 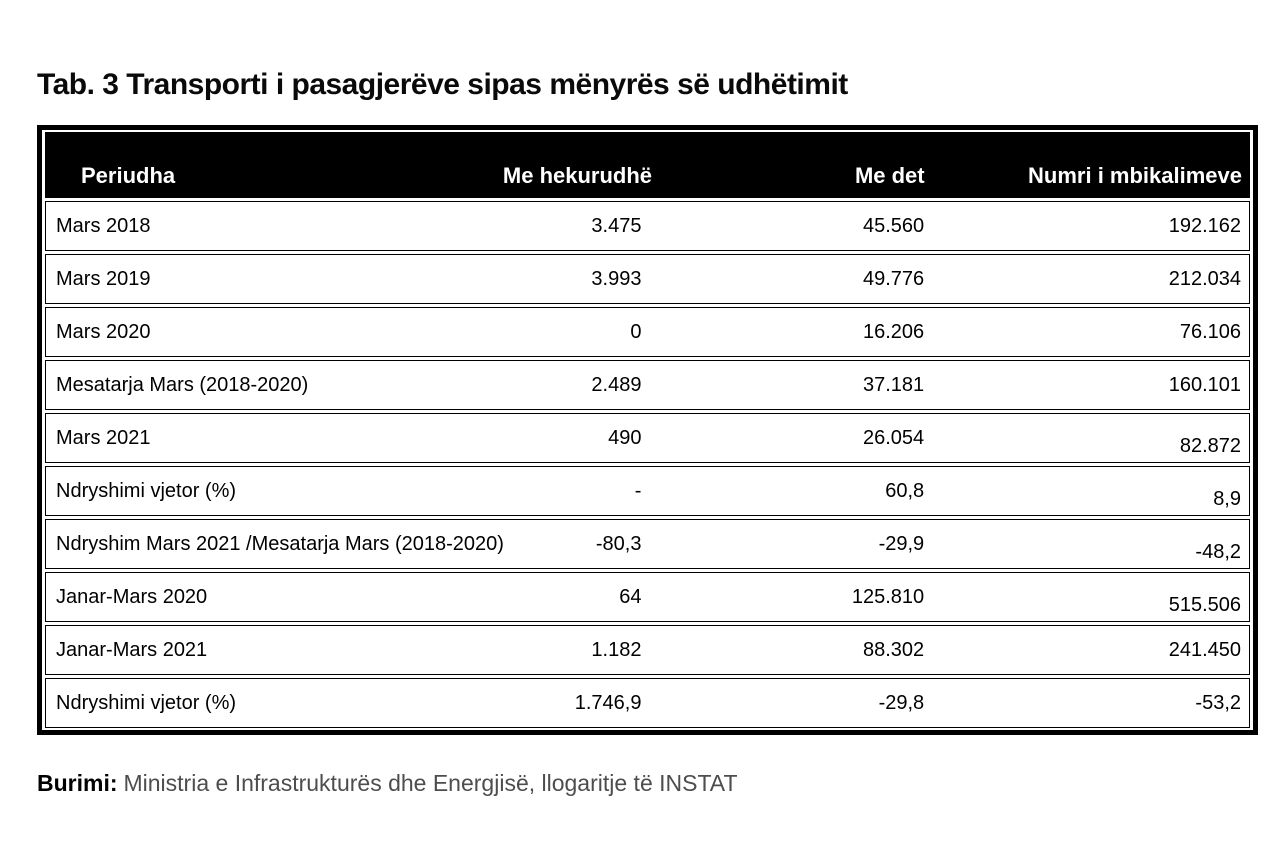 What do you see at coordinates (1204, 225) in the screenshot?
I see `value-cell: 192.162` at bounding box center [1204, 225].